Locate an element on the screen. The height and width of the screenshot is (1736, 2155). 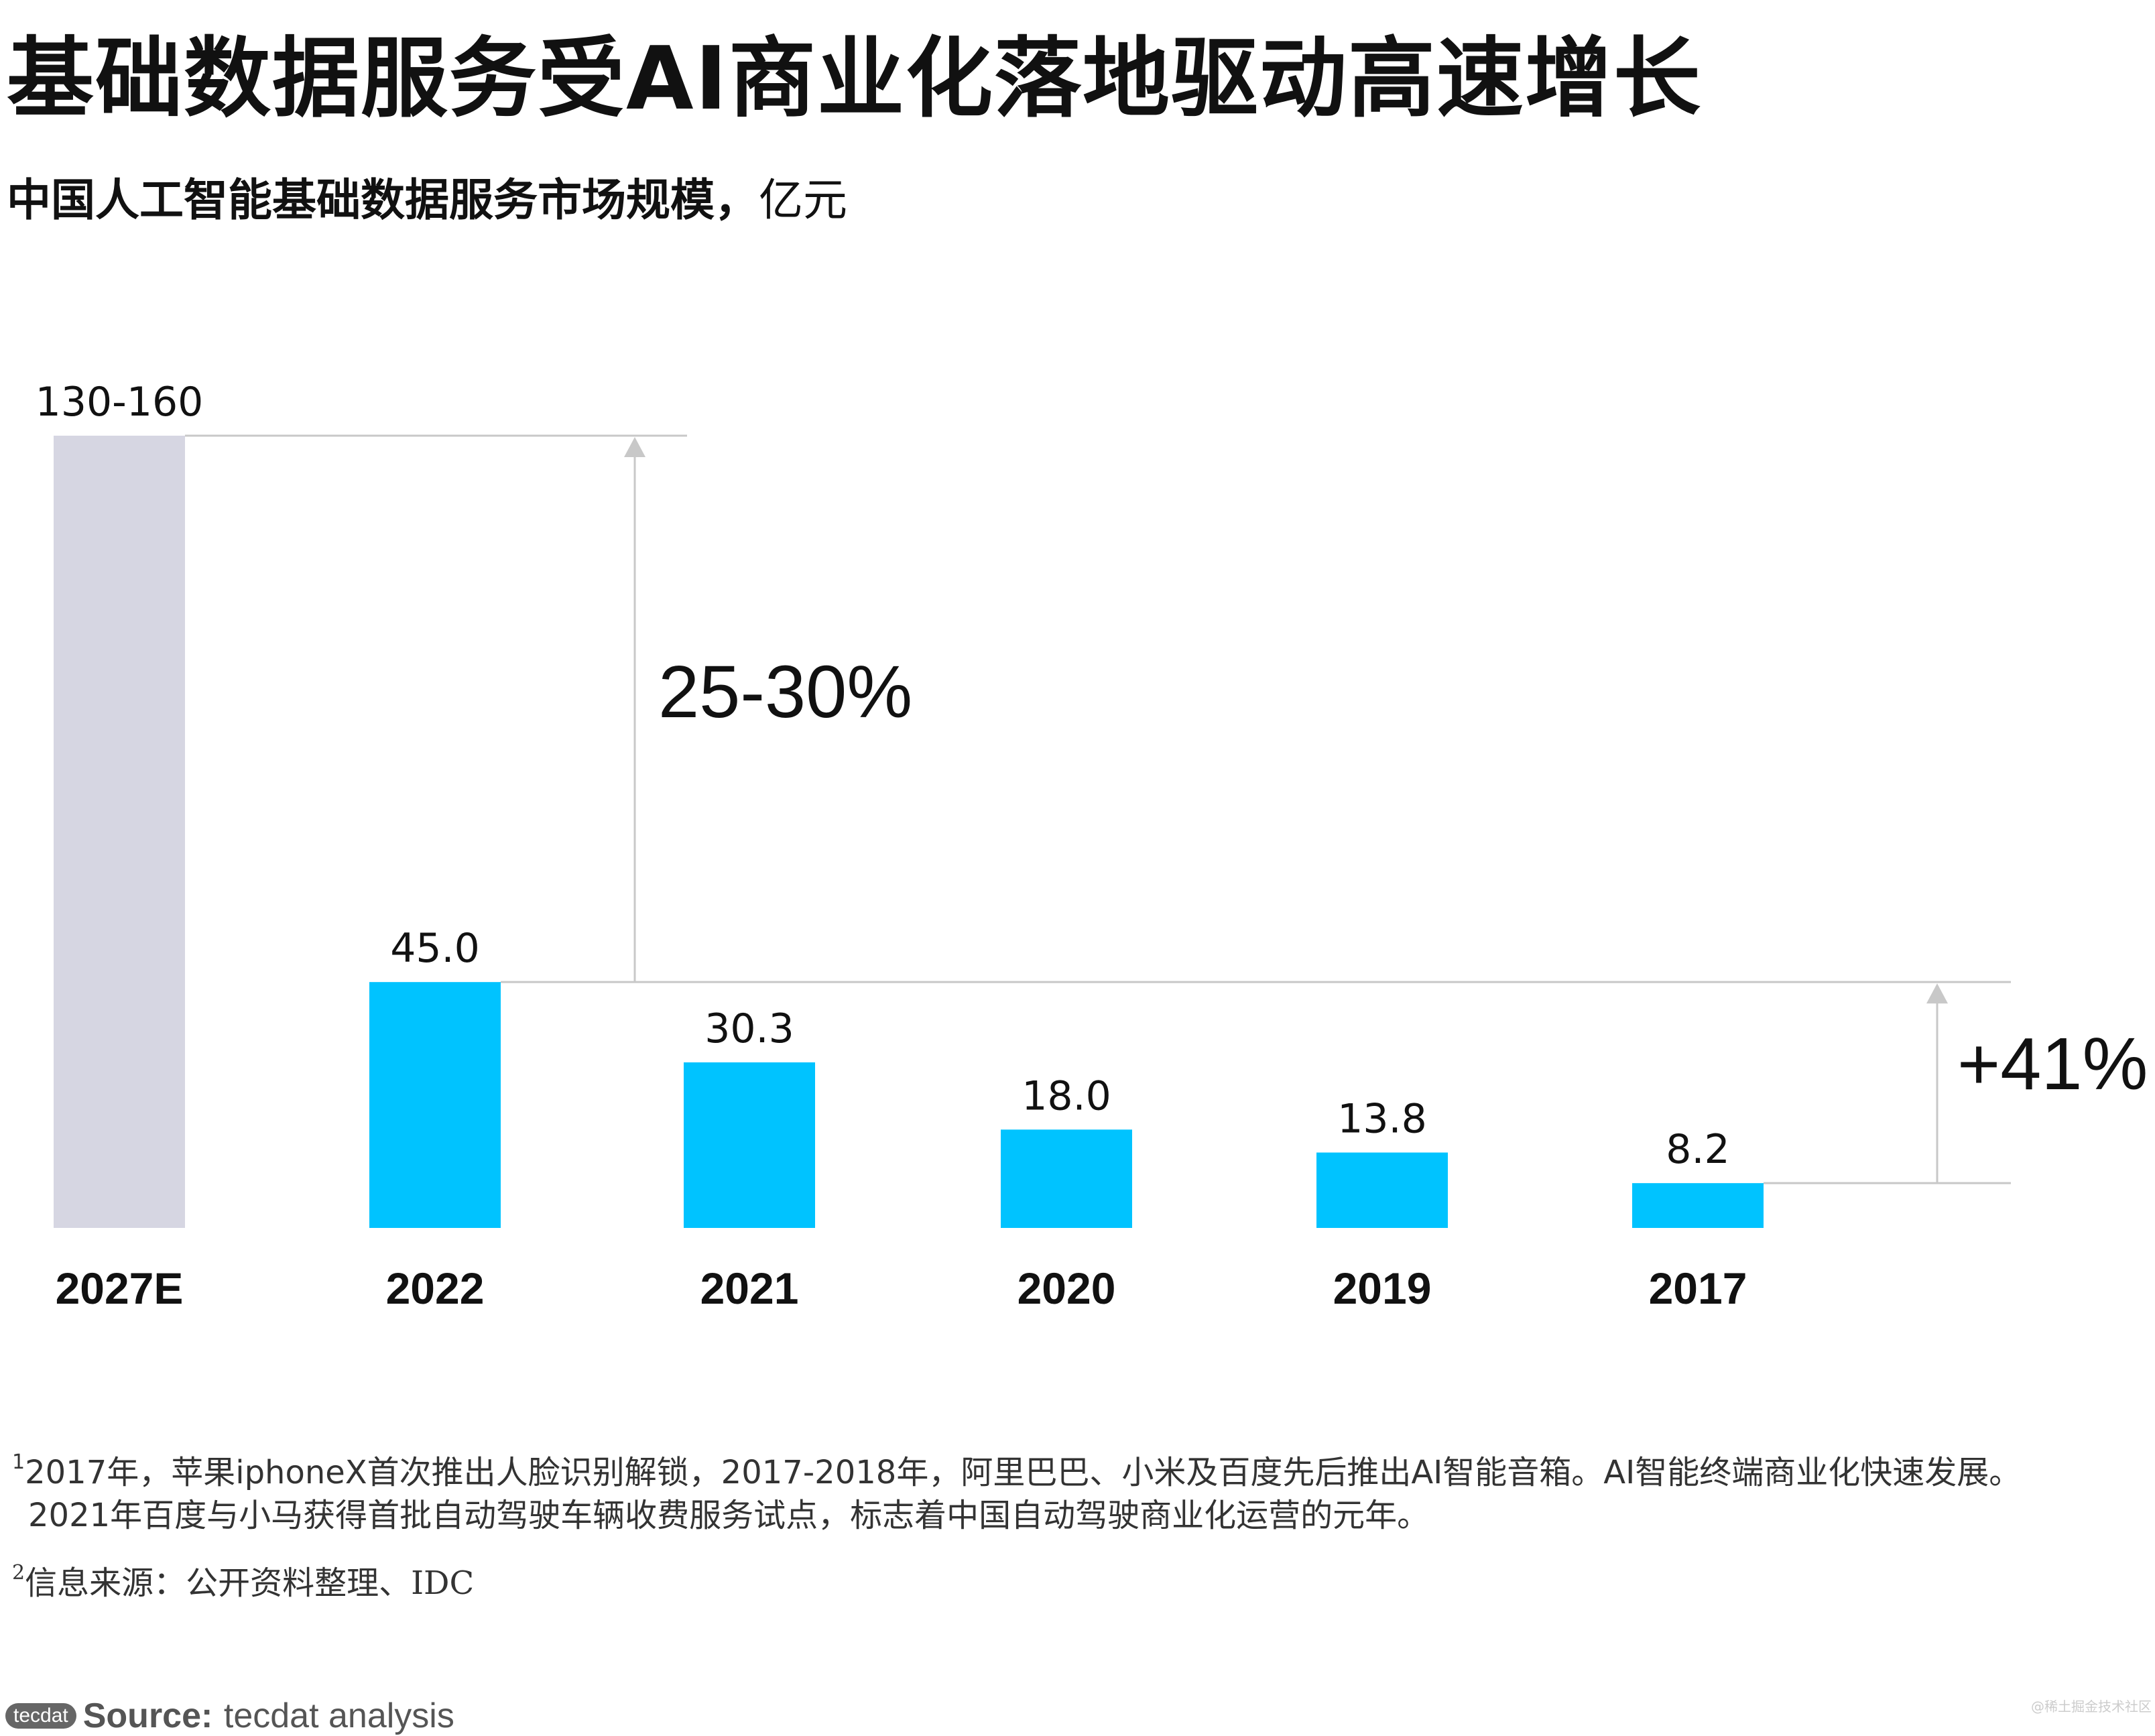
value-label-2020: 18.0 is located at coordinates (1066, 1095).